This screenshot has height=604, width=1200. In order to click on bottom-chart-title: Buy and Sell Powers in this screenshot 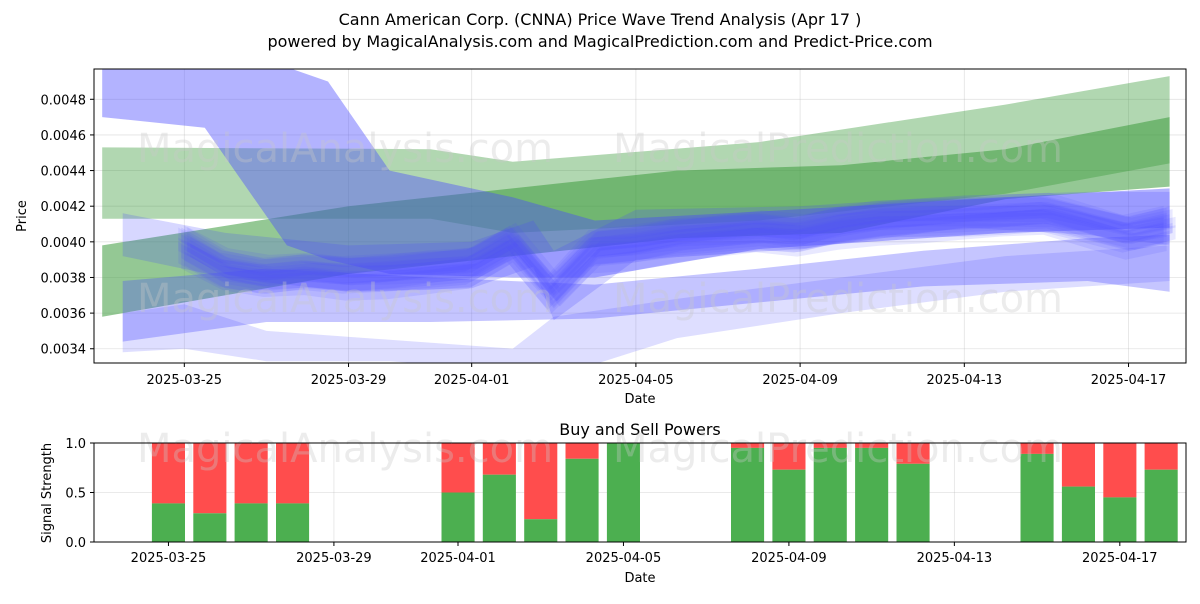, I will do `click(640, 429)`.